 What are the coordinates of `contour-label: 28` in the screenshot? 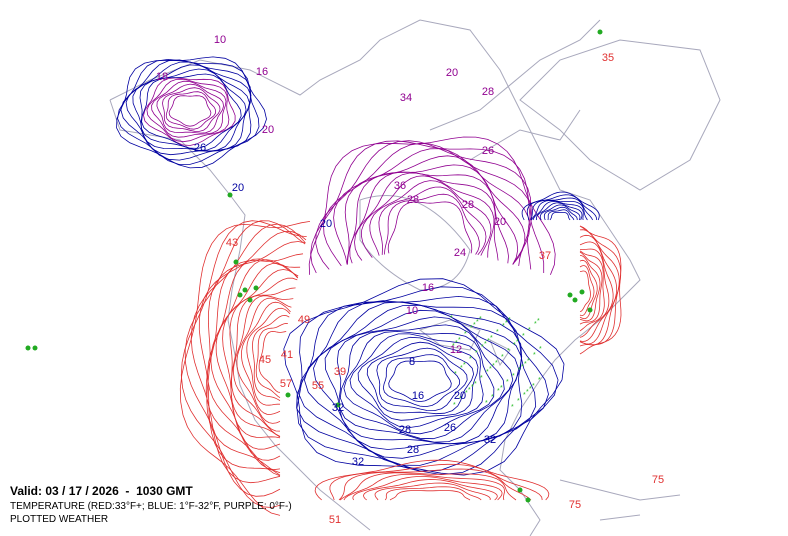 It's located at (488, 92).